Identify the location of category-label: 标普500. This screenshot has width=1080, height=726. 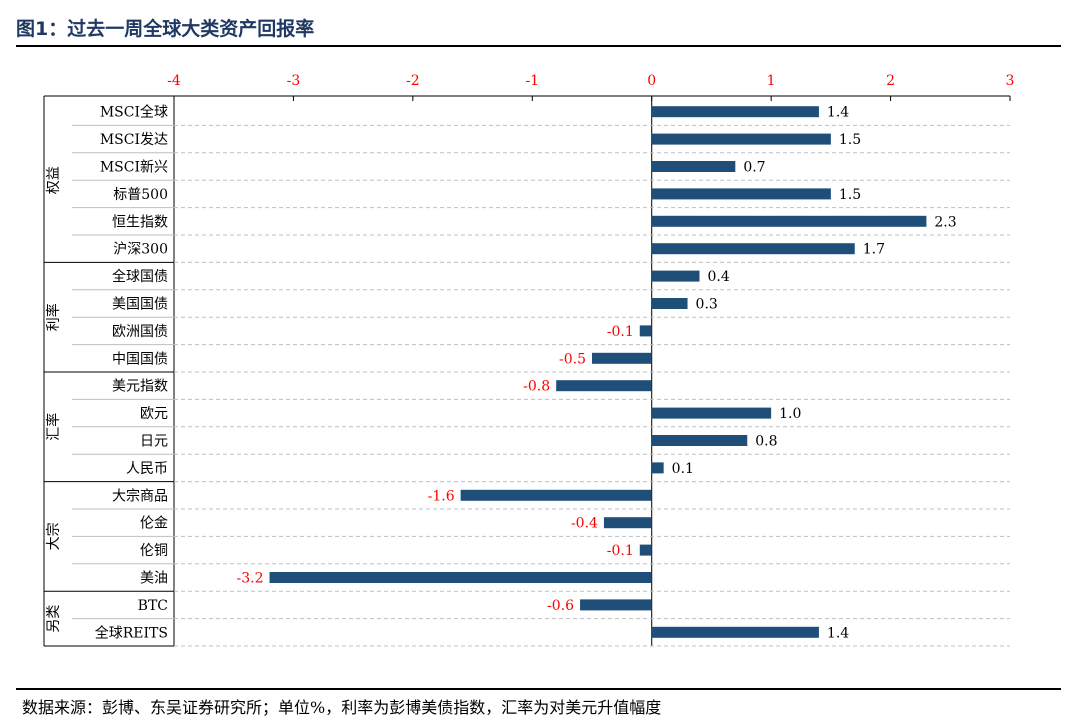
(140, 195).